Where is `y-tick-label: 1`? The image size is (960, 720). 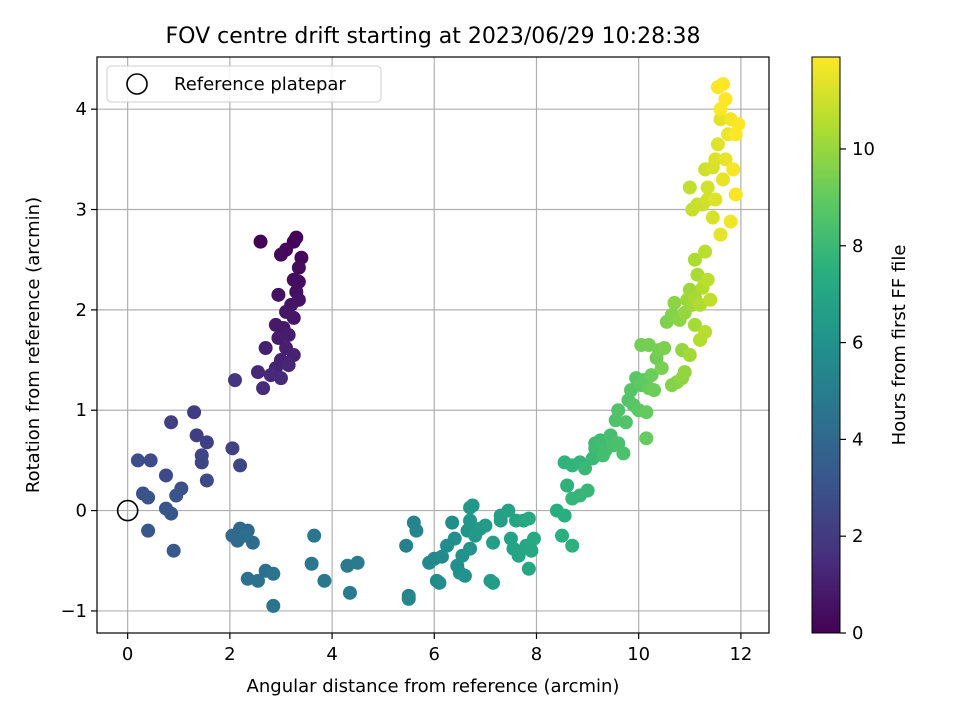 y-tick-label: 1 is located at coordinates (81, 410).